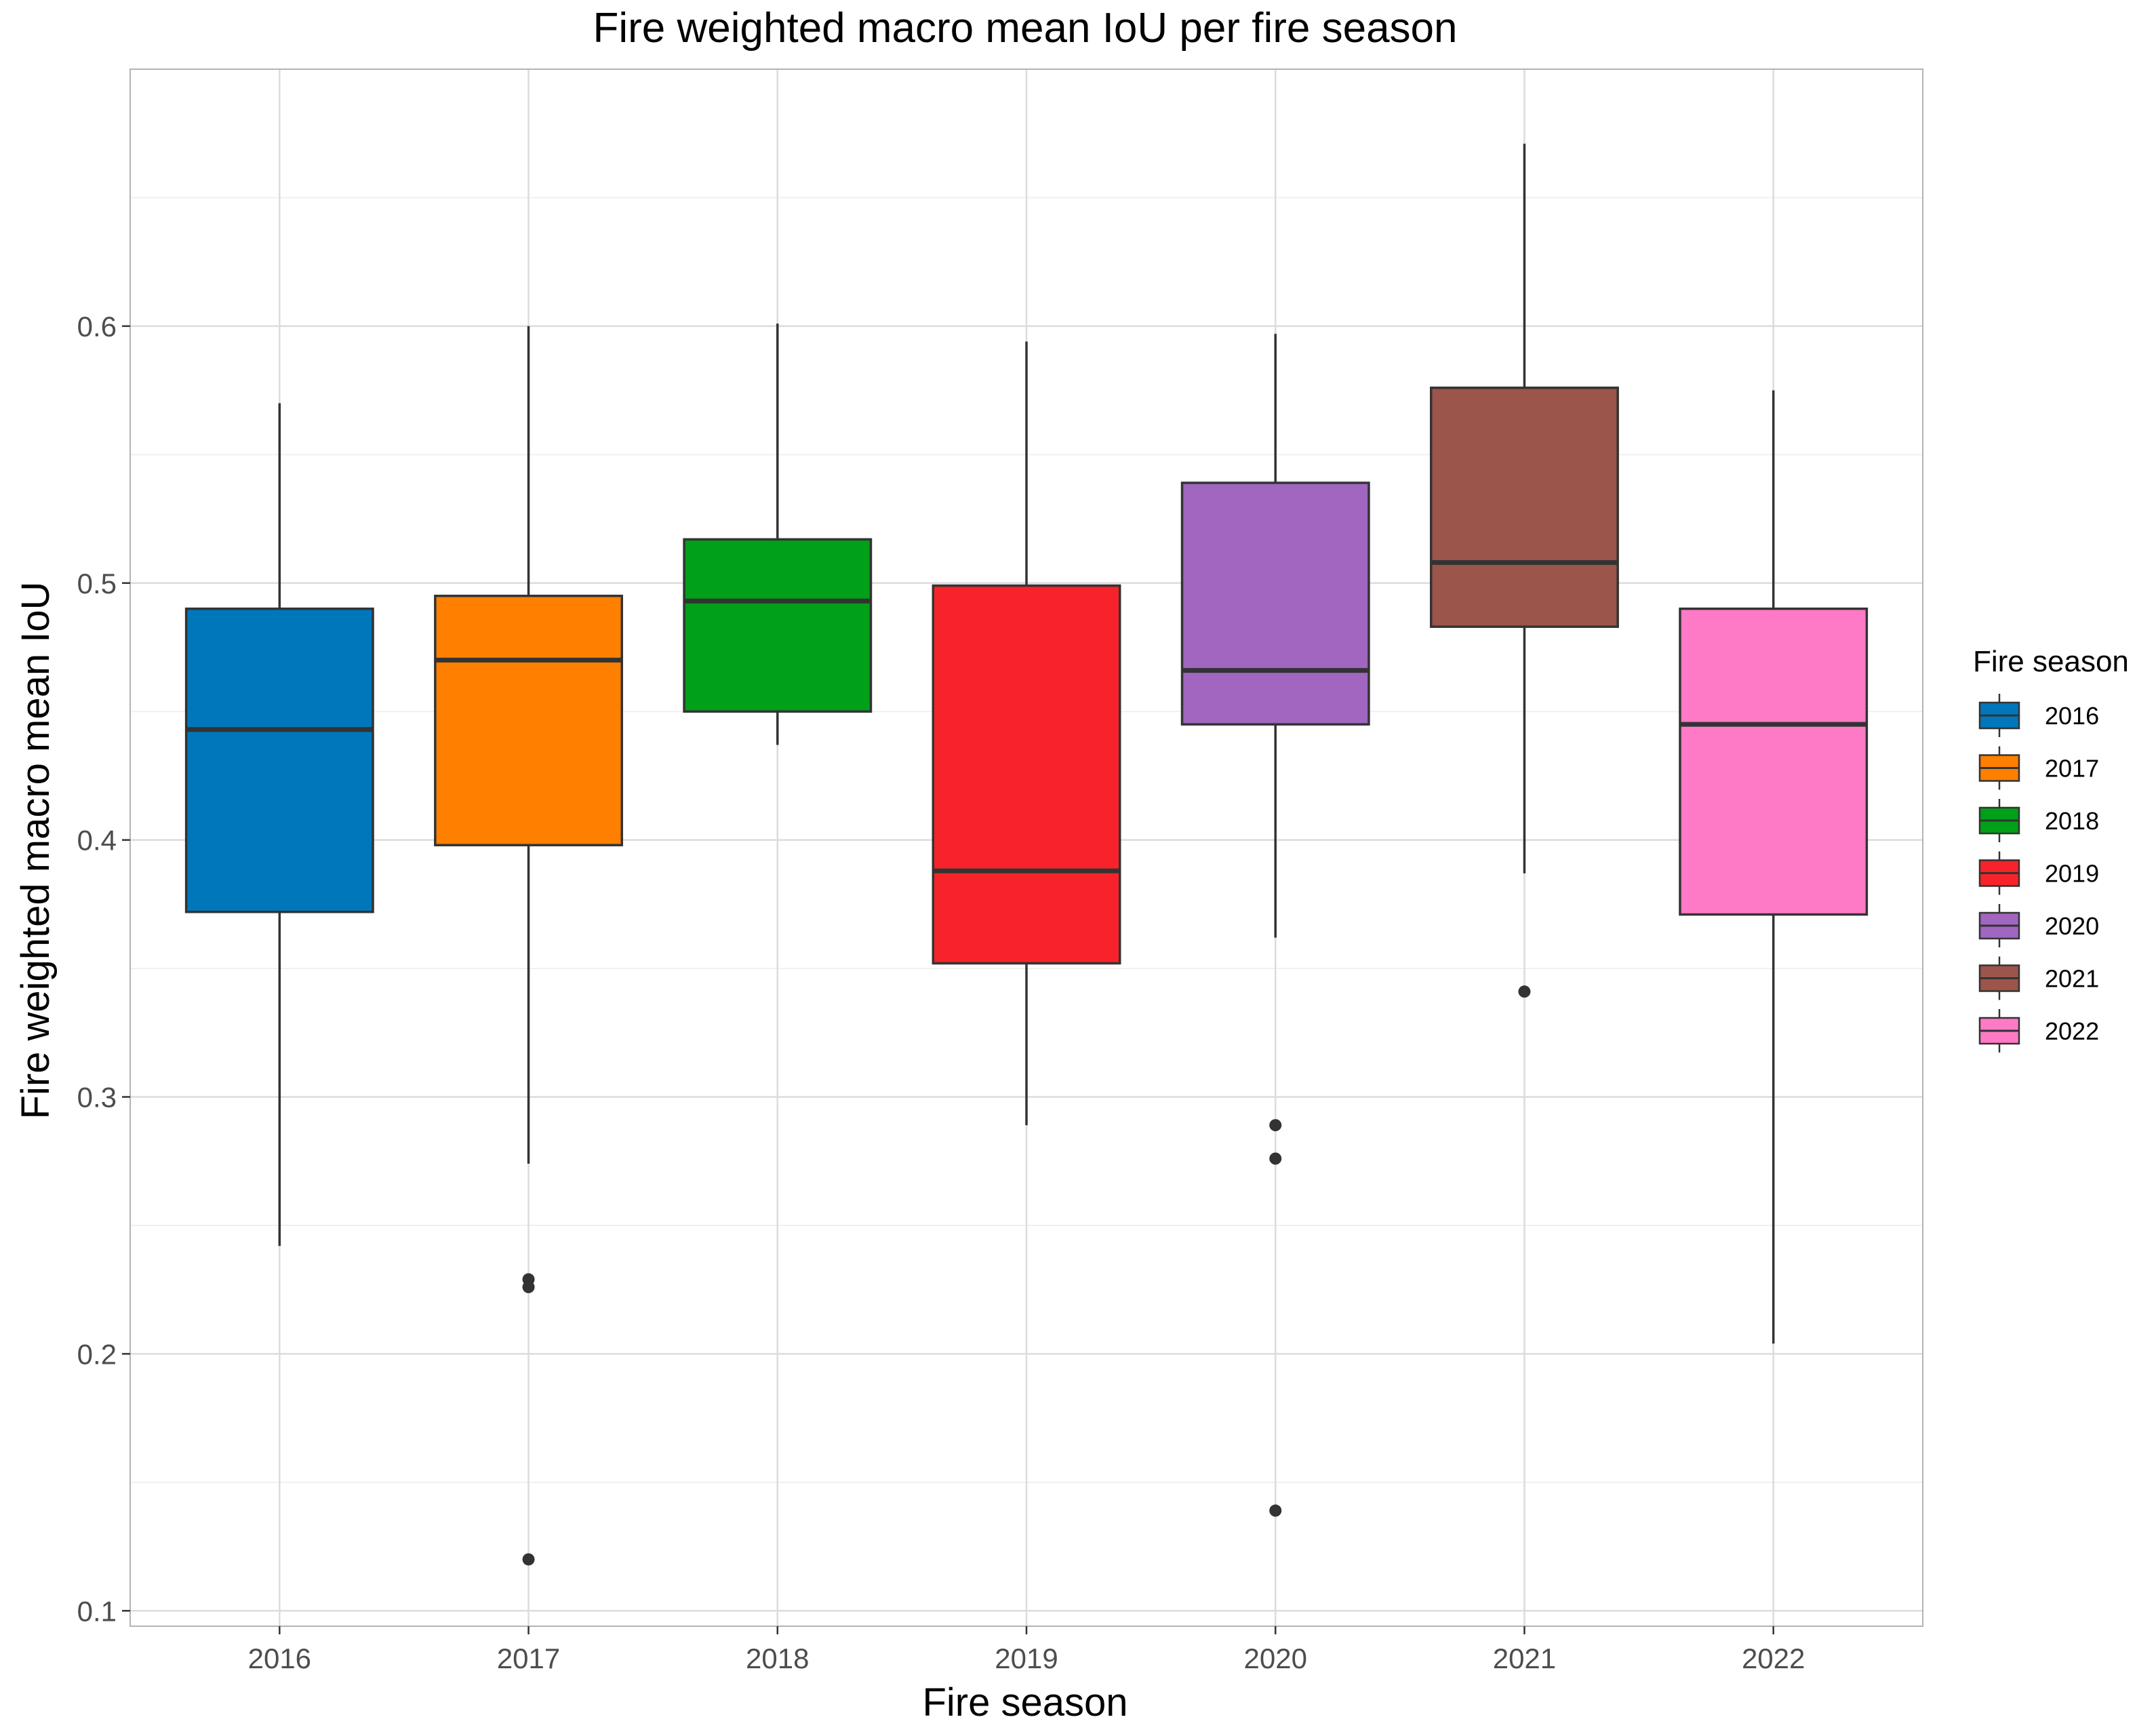  I want to click on legend-item-2017: 2017, so click(2038, 768).